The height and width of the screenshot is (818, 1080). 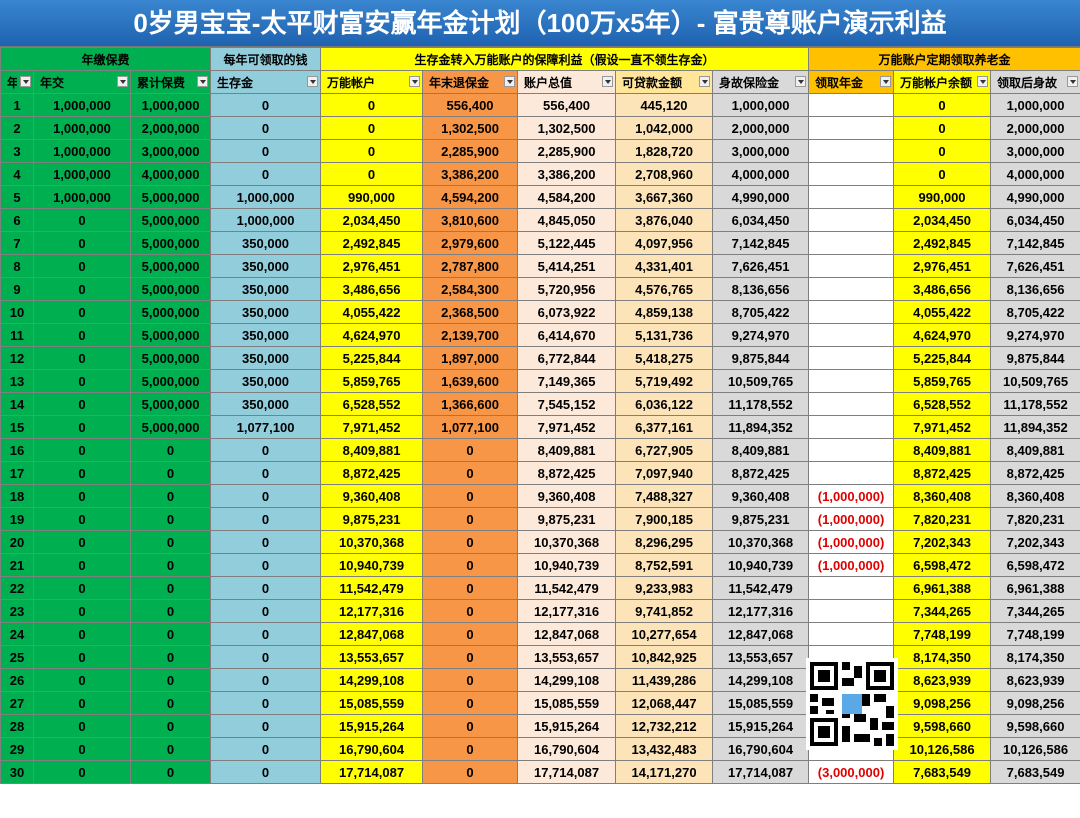 What do you see at coordinates (372, 680) in the screenshot?
I see `cell: 14,299,108` at bounding box center [372, 680].